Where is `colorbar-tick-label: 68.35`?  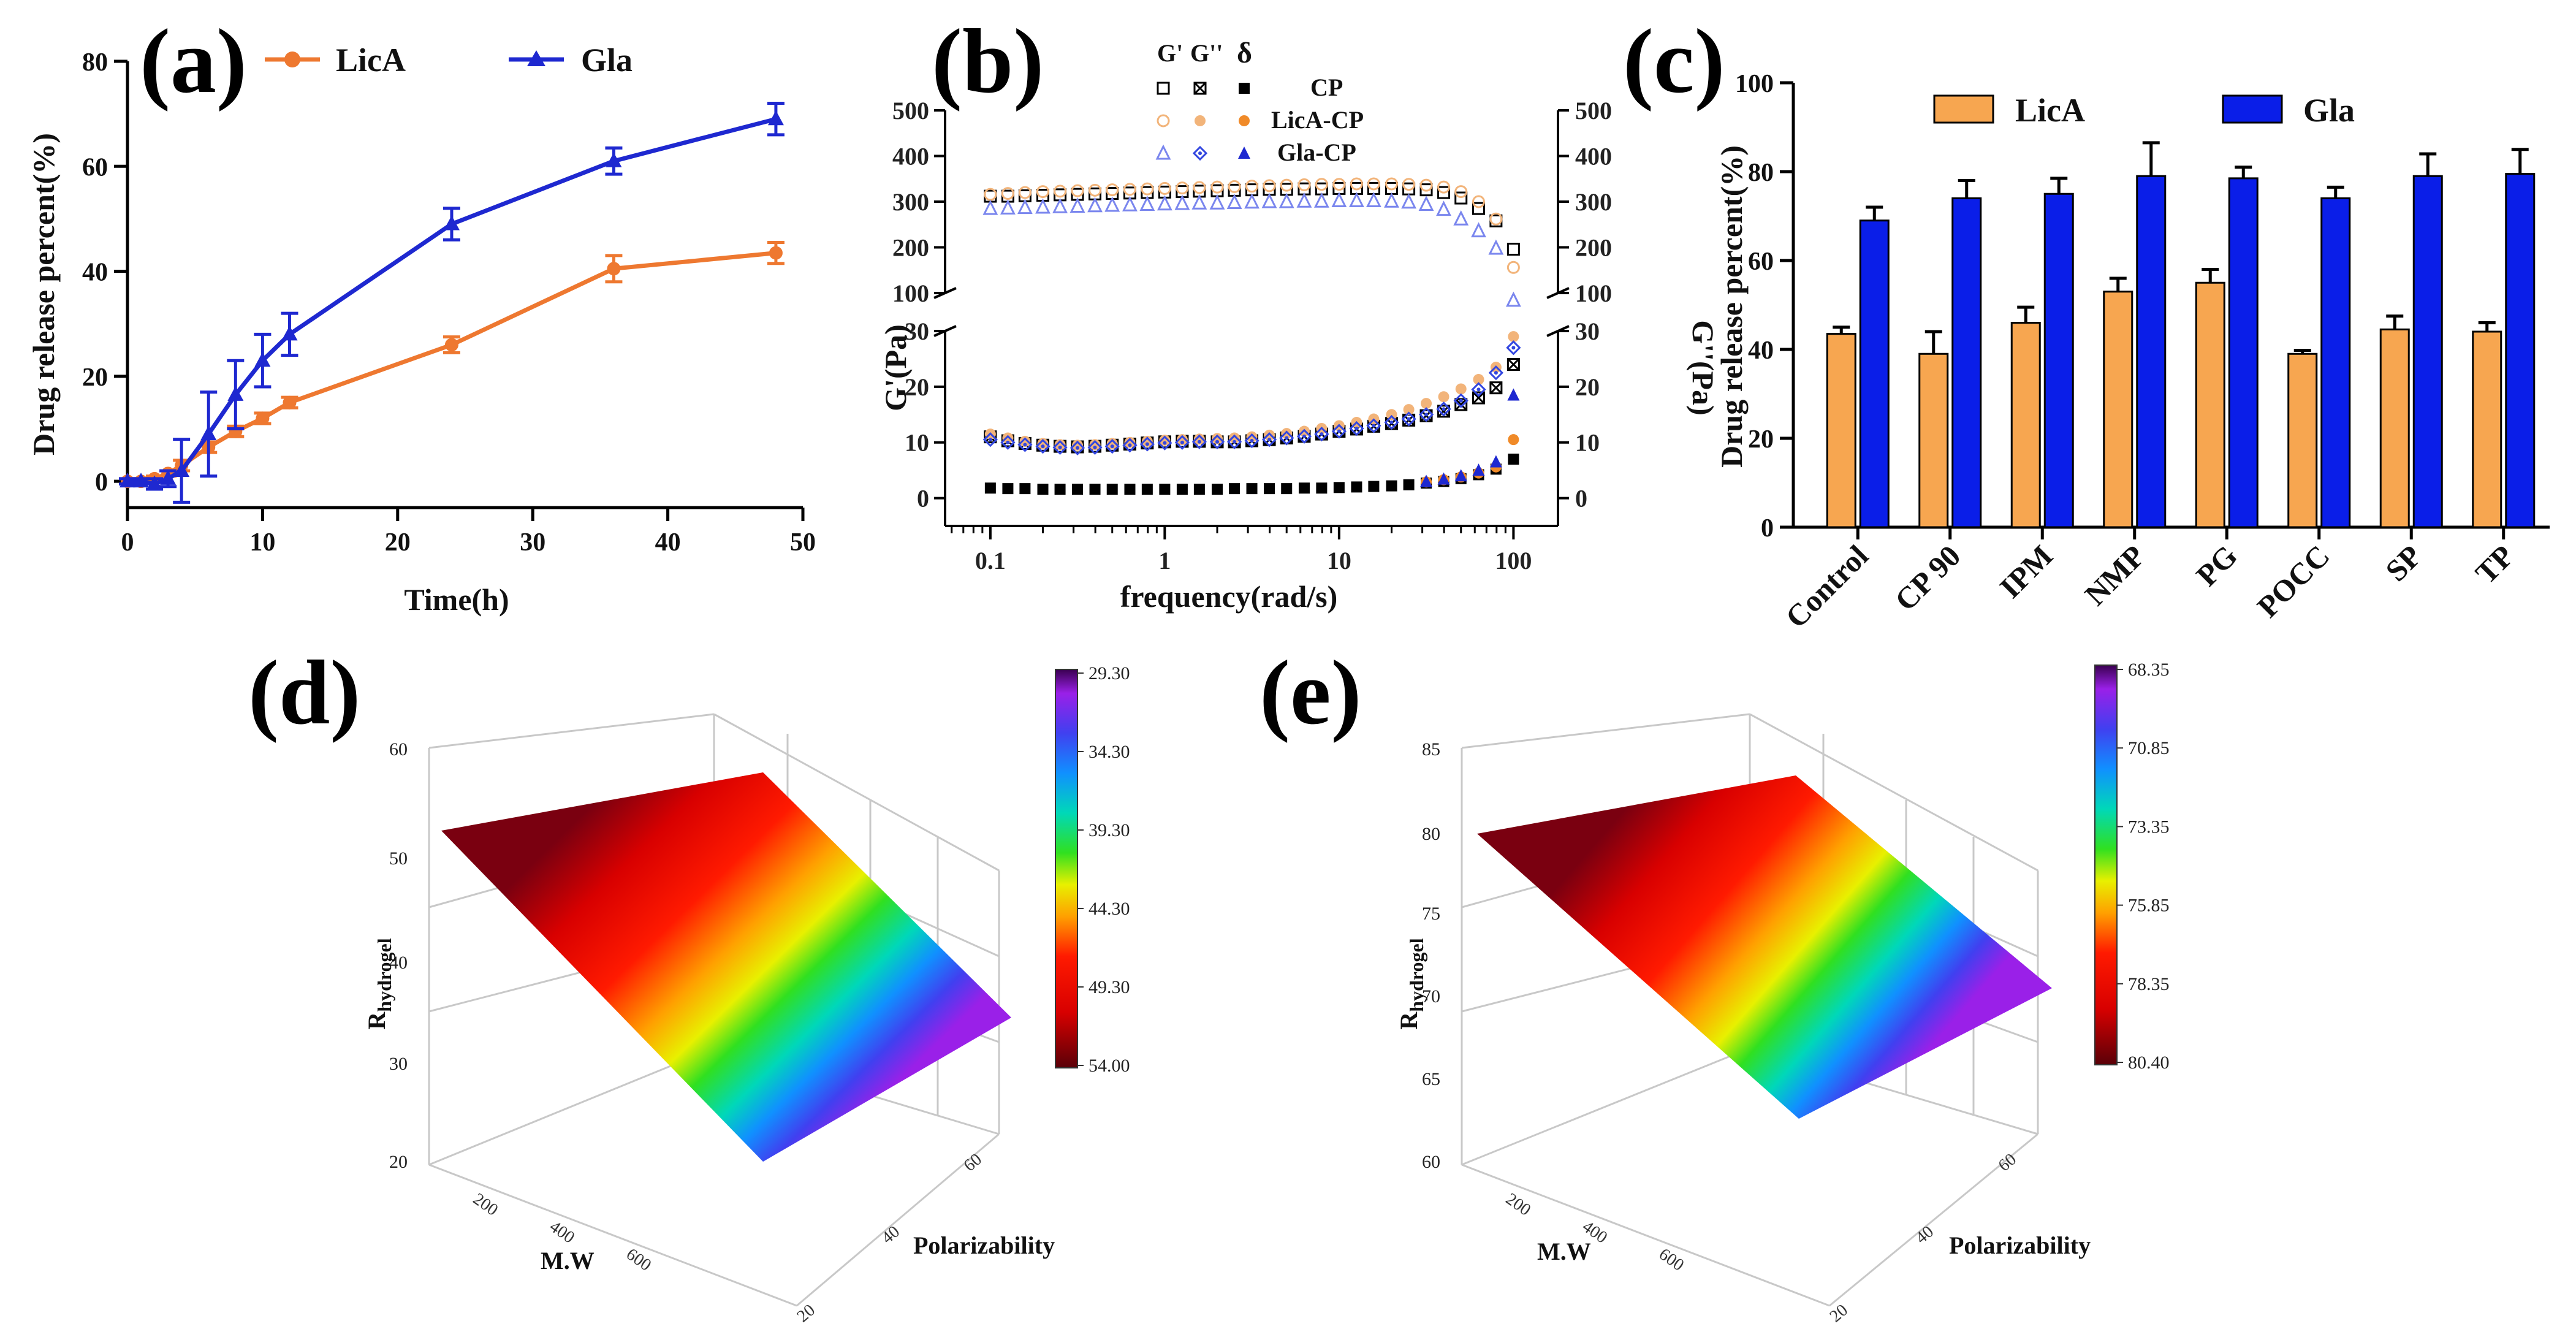
colorbar-tick-label: 68.35 is located at coordinates (2149, 670).